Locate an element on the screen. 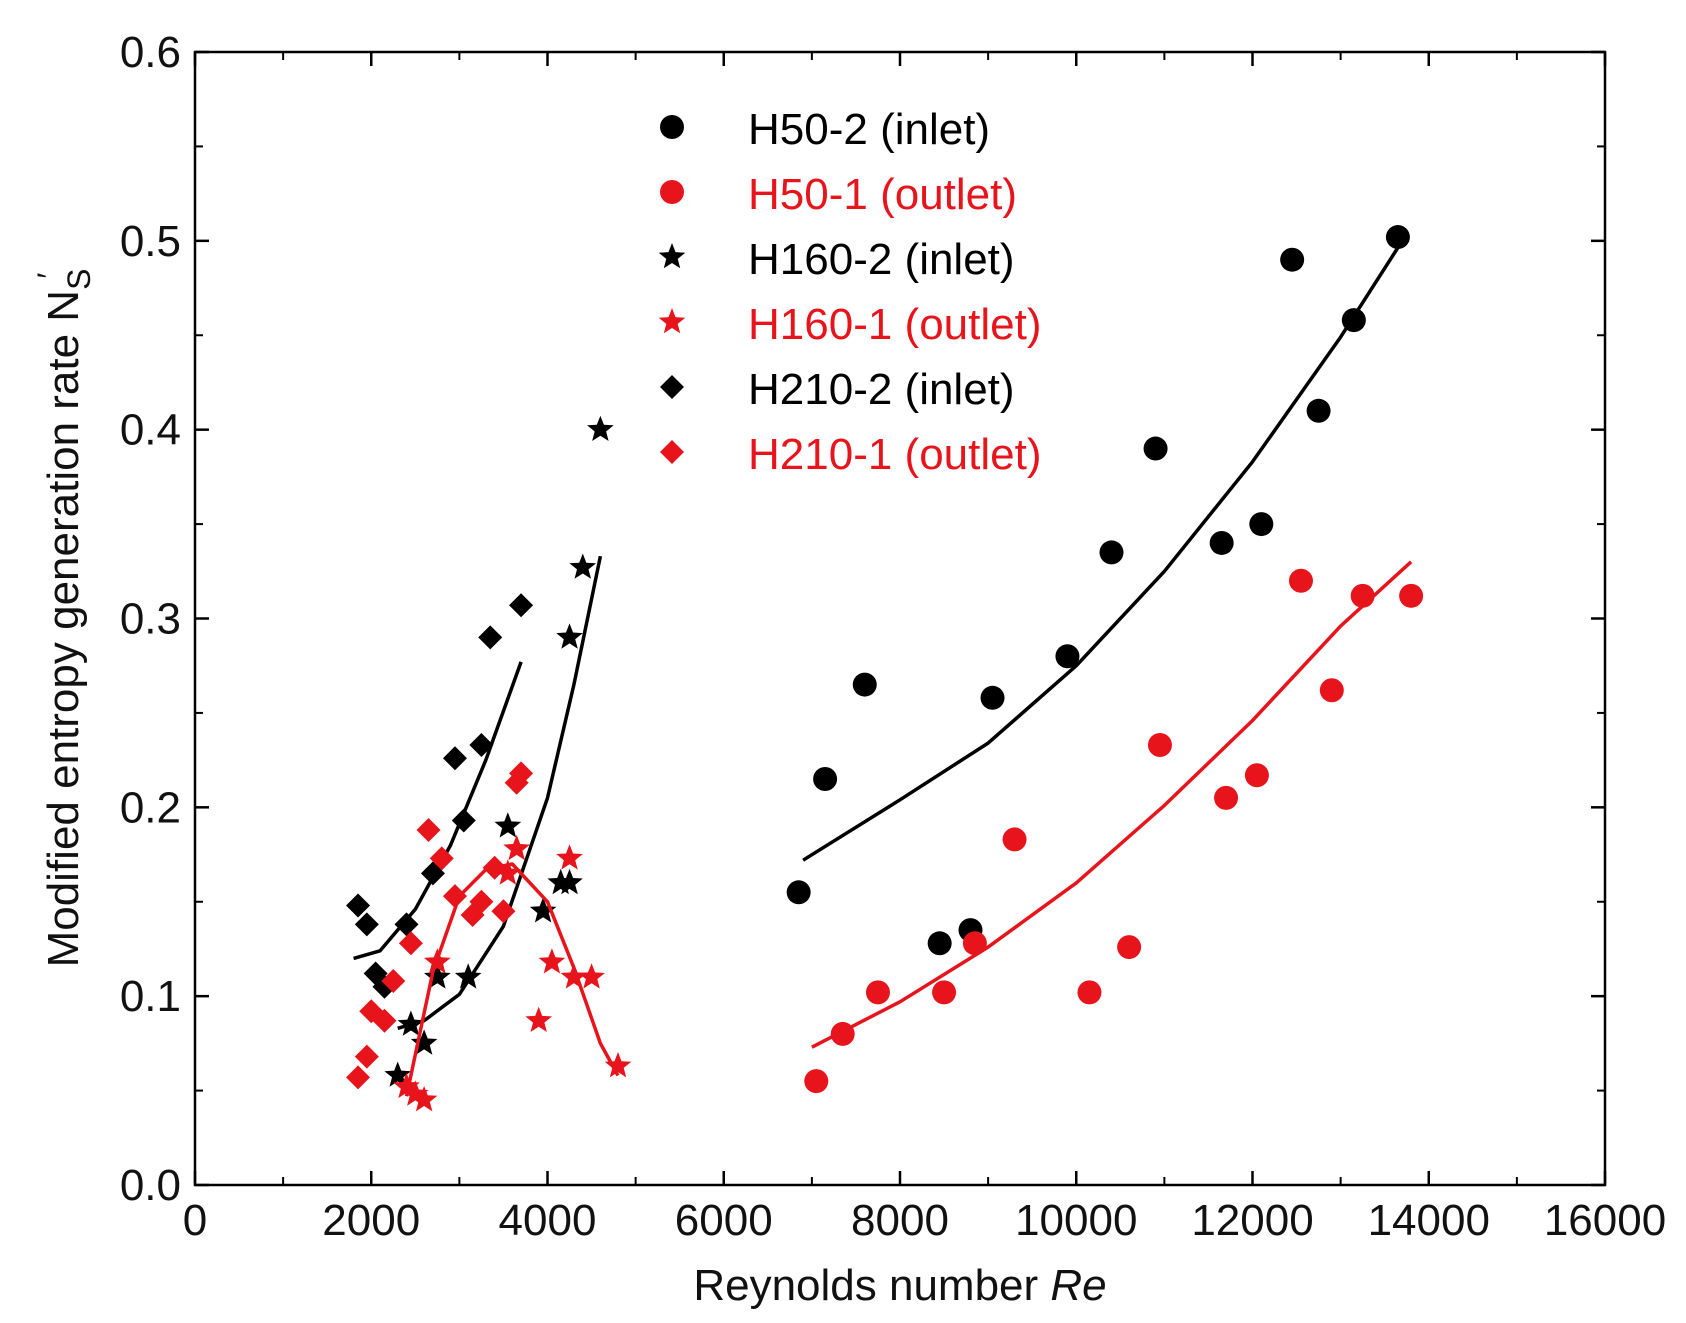  x-tick-label: 0 is located at coordinates (195, 1220).